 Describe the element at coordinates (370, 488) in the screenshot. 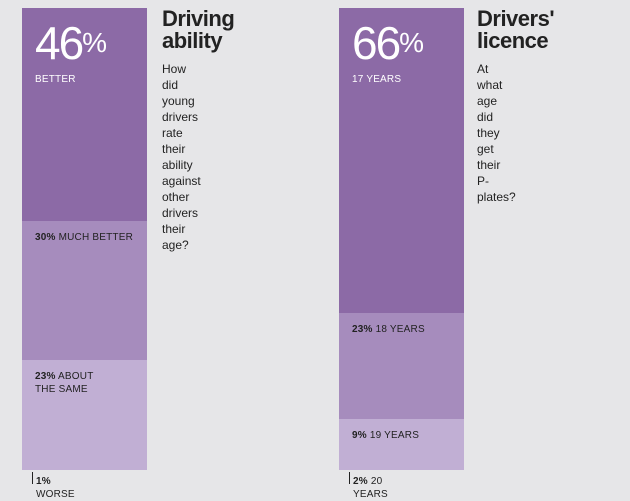

I see `tick-label: 2% 20 YEARS` at that location.